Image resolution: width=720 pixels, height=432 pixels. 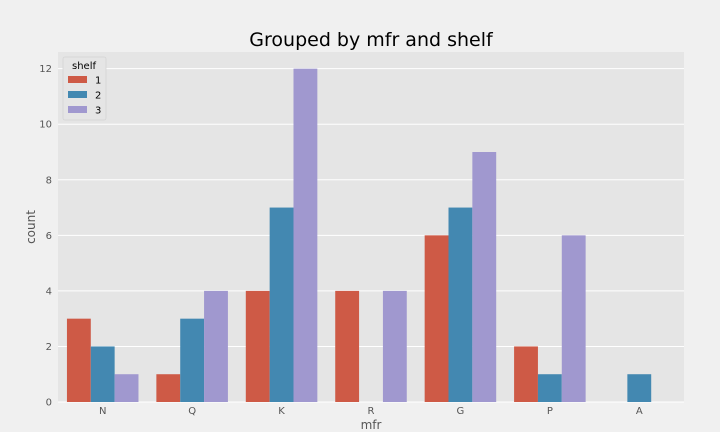 I want to click on x-axis-label: mfr, so click(x=371, y=425).